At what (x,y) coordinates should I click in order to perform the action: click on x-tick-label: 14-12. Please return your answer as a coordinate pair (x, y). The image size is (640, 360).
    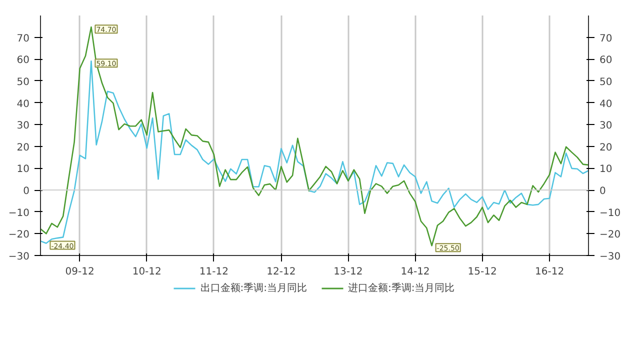
    Looking at the image, I should click on (415, 272).